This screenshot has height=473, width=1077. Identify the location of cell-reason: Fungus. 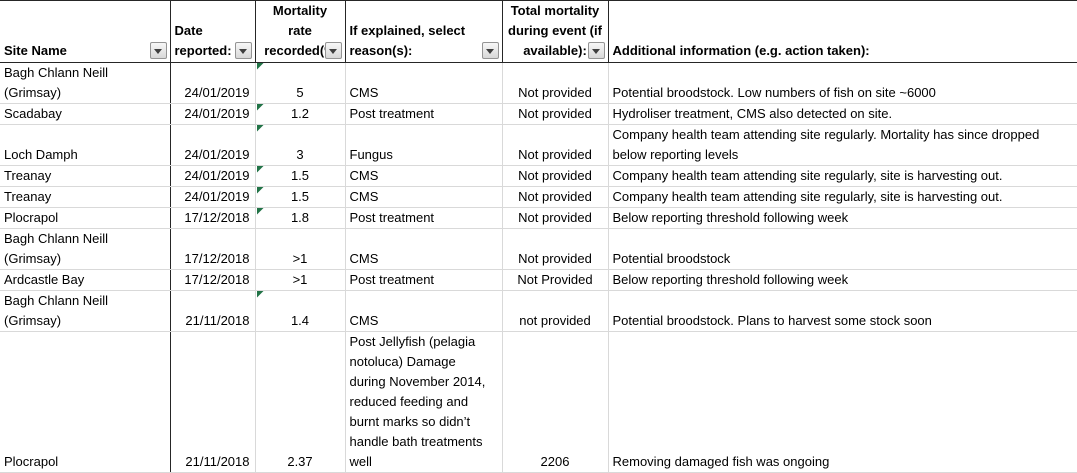
(423, 145).